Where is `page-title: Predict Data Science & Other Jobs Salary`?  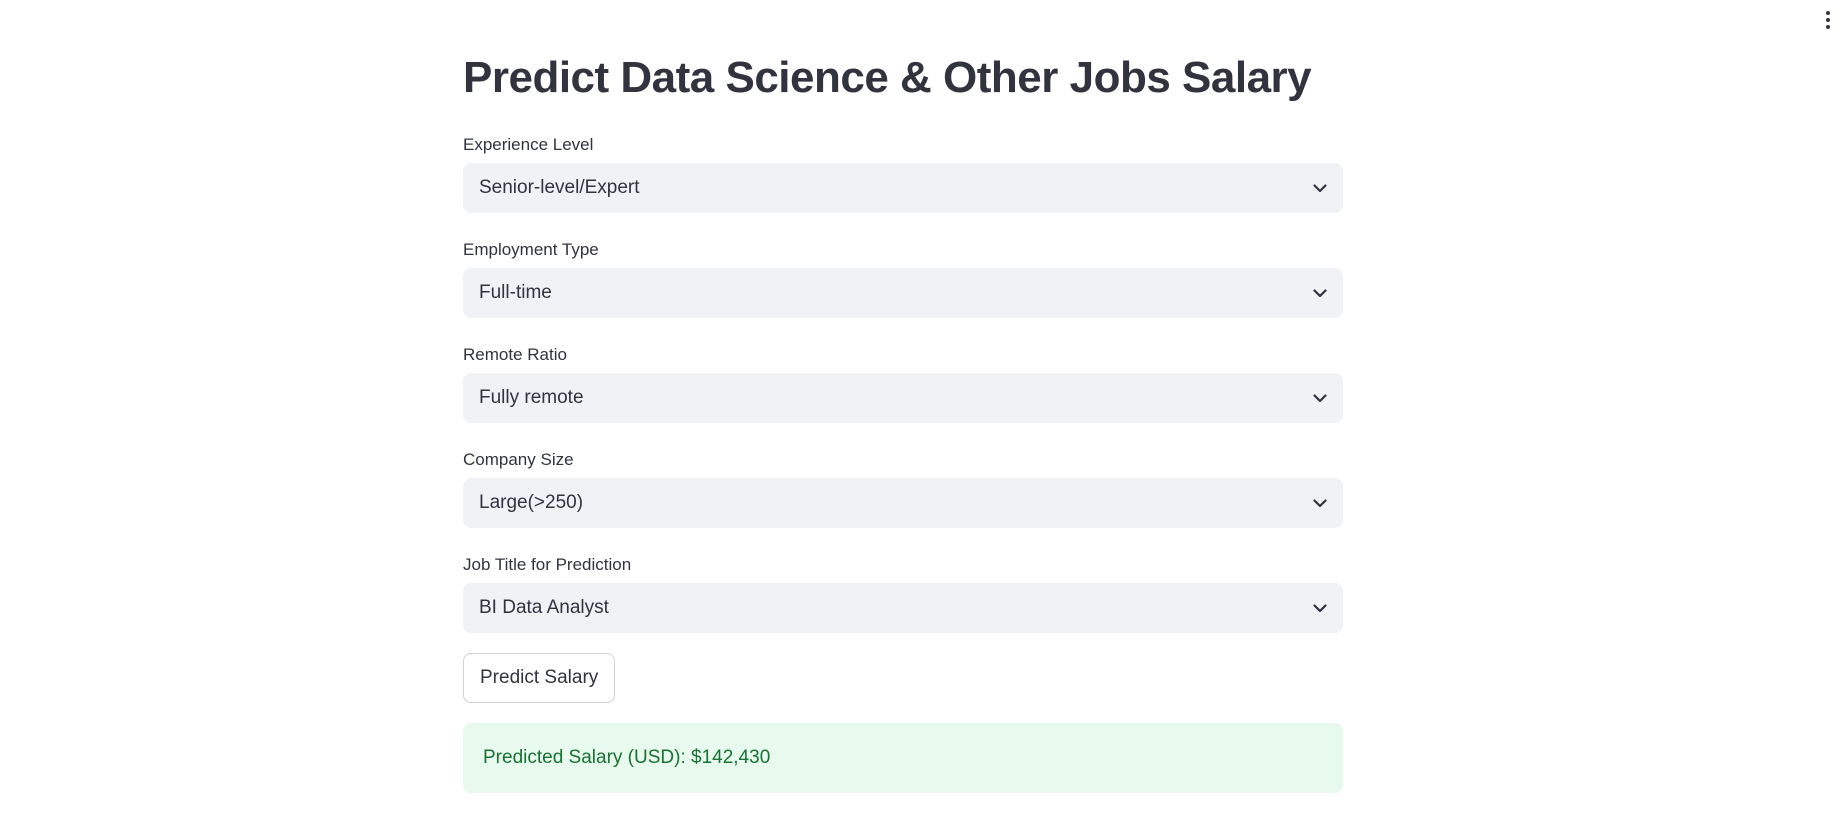
page-title: Predict Data Science & Other Jobs Salary is located at coordinates (887, 77).